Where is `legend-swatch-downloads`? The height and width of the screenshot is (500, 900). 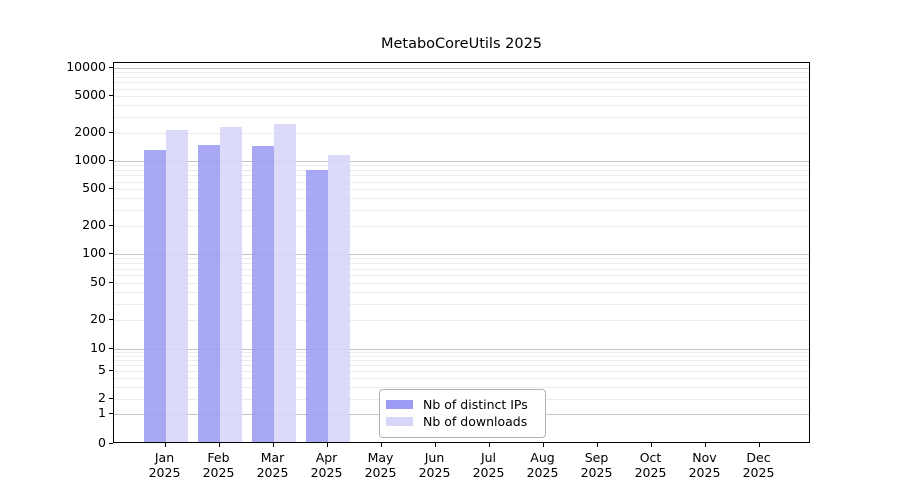 legend-swatch-downloads is located at coordinates (399, 421).